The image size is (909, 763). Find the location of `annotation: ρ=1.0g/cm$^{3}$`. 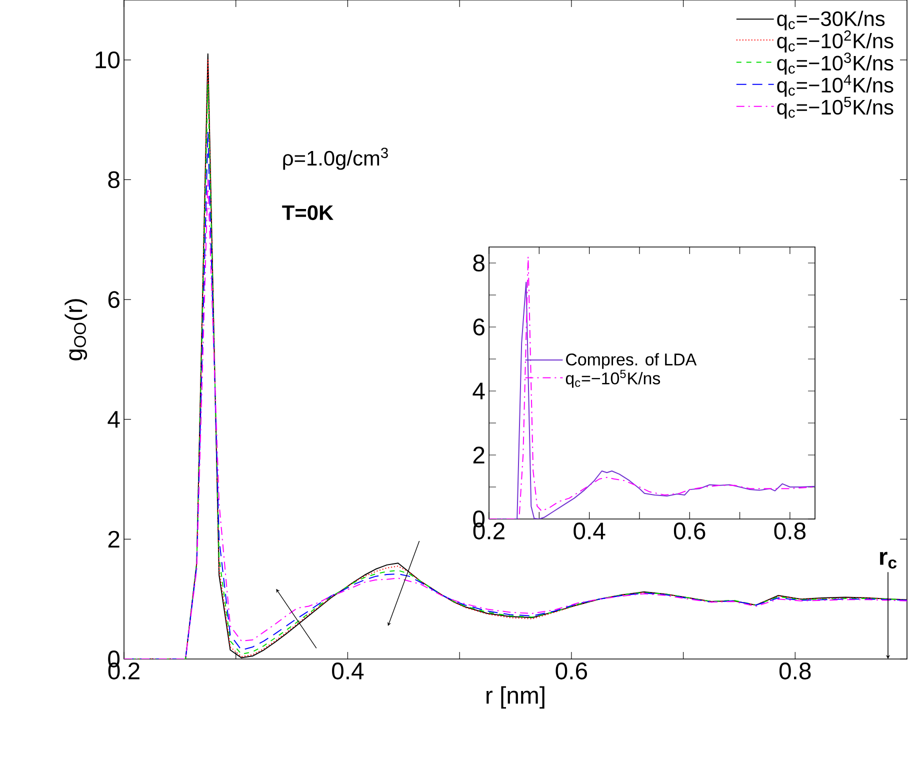

annotation: ρ=1.0g/cm$^{3}$ is located at coordinates (335, 159).